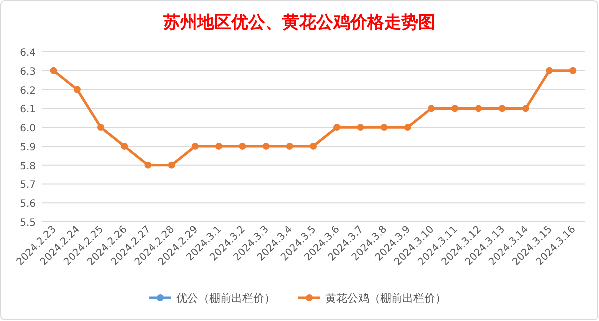  What do you see at coordinates (28, 148) in the screenshot?
I see `y-tick-label: 5.9` at bounding box center [28, 148].